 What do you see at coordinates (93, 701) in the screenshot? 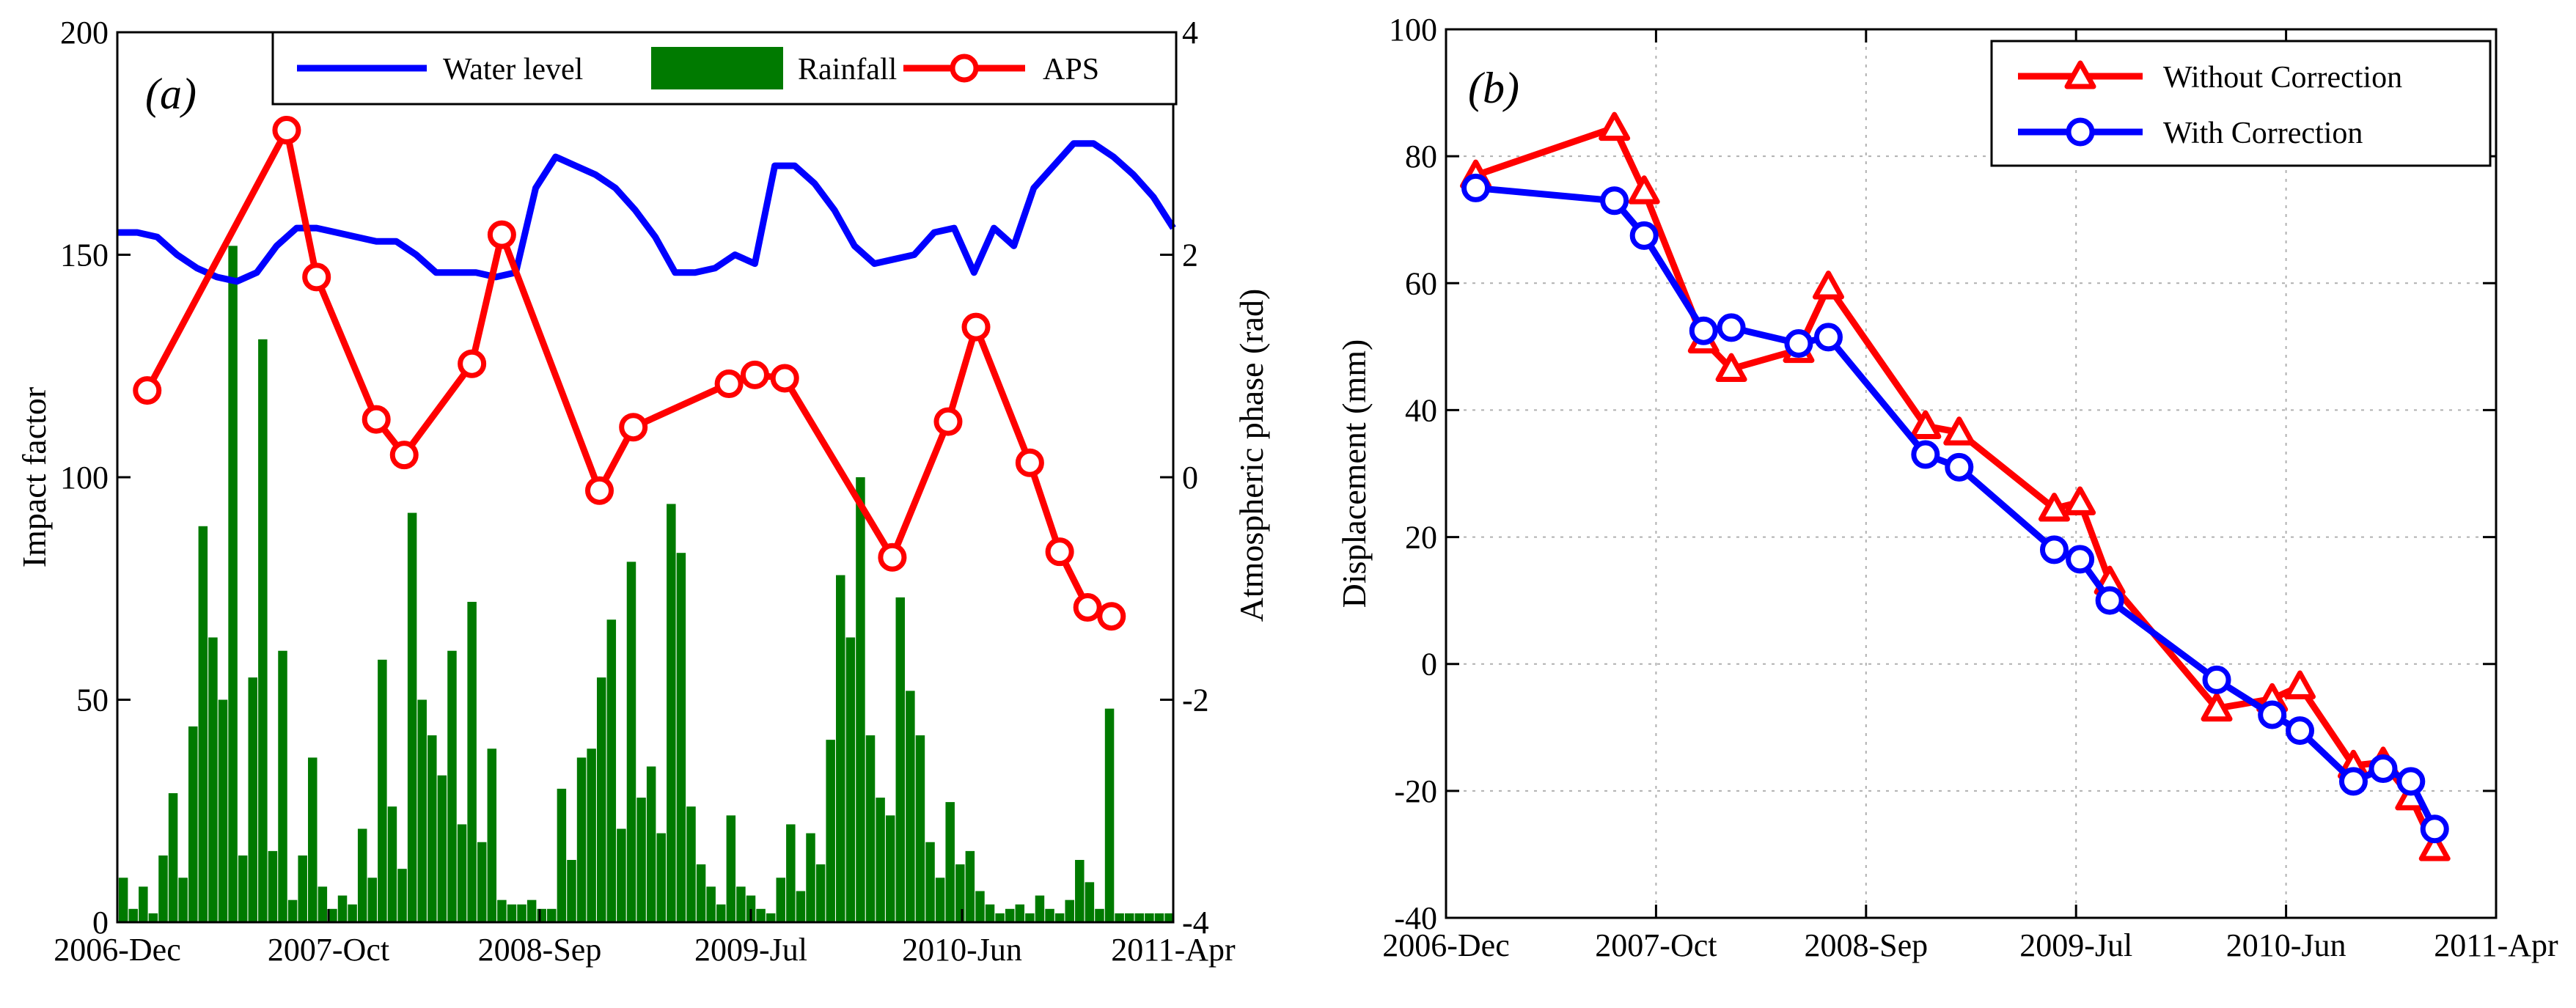
I see `y-tick-label: 50` at bounding box center [93, 701].